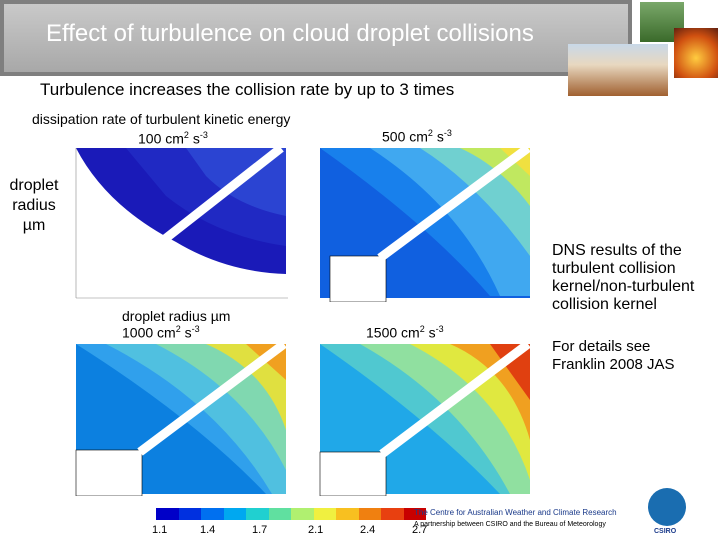 The width and height of the screenshot is (720, 540). I want to click on panel-label-100: 100 cm2 s-3, so click(173, 138).